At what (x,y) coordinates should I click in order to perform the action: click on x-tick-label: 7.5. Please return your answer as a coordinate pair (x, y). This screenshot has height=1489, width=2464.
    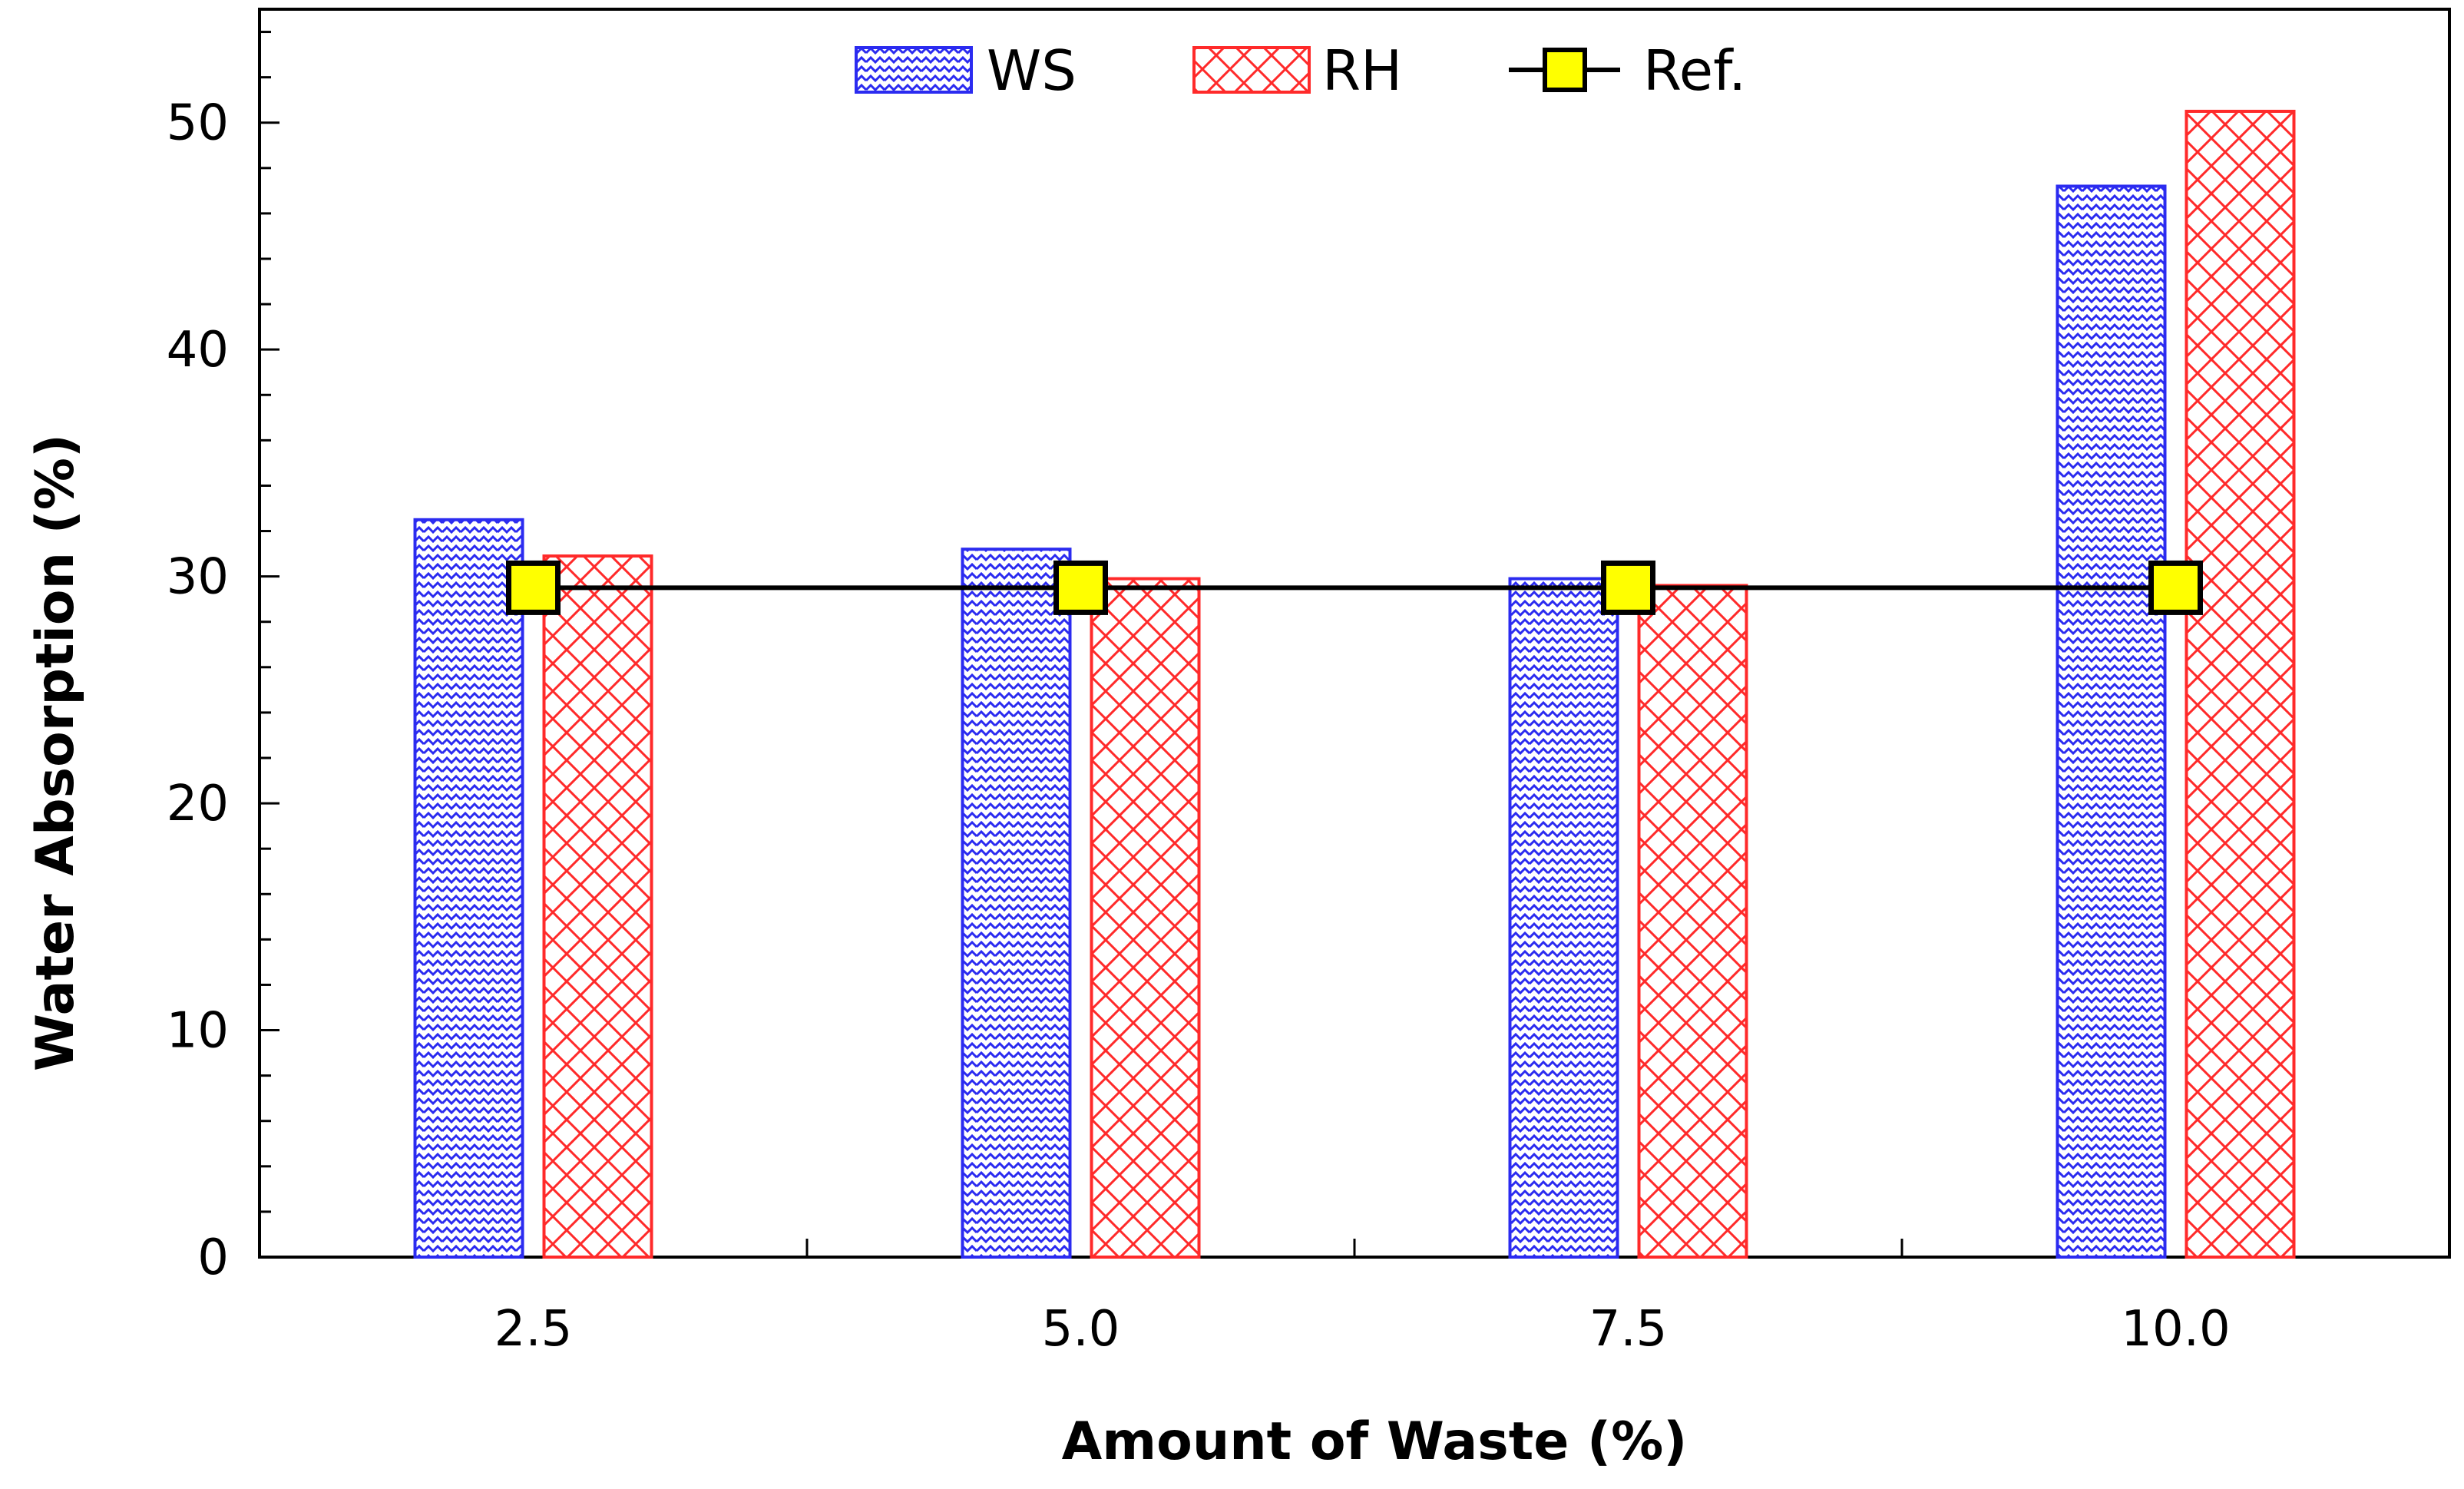
    Looking at the image, I should click on (1628, 1329).